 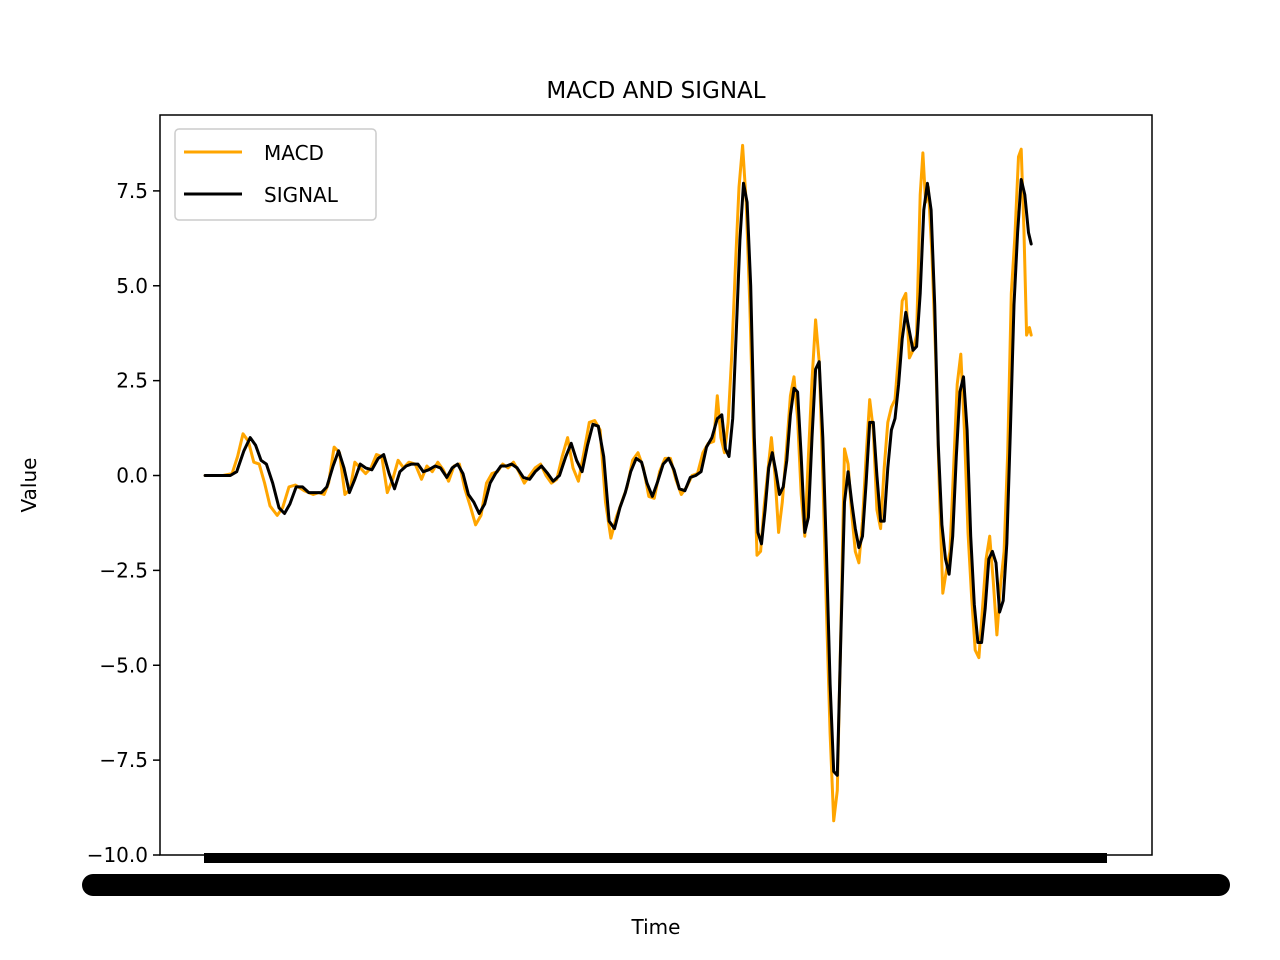 What do you see at coordinates (656, 885) in the screenshot?
I see `x-tick-labels-band` at bounding box center [656, 885].